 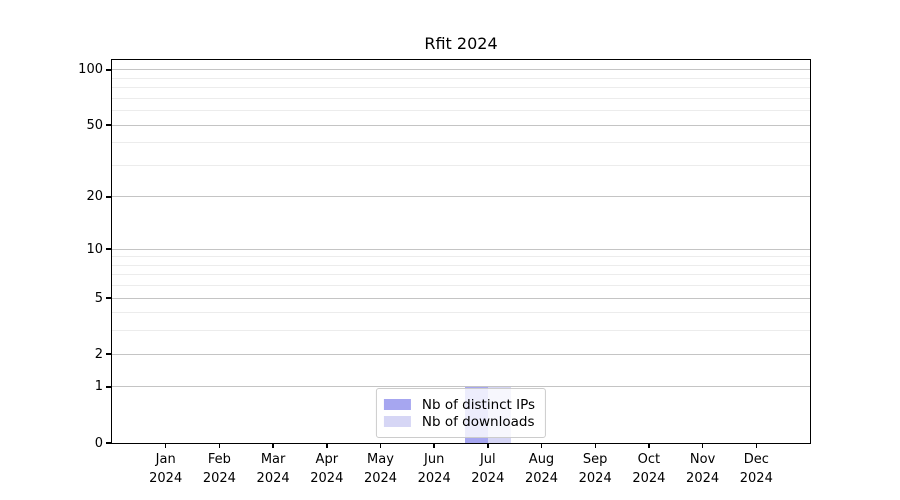 I want to click on x-tick-label: Feb 2024, so click(x=219, y=470).